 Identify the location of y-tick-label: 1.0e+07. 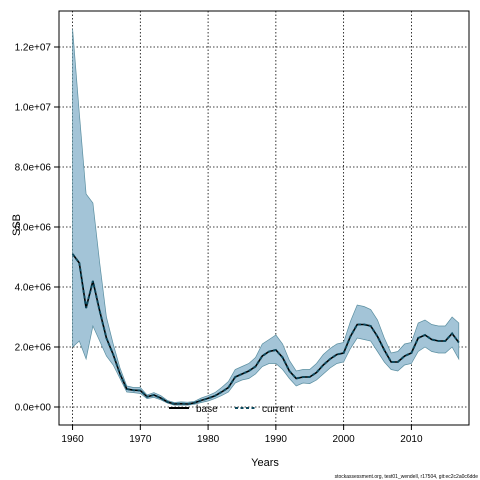
(33, 108).